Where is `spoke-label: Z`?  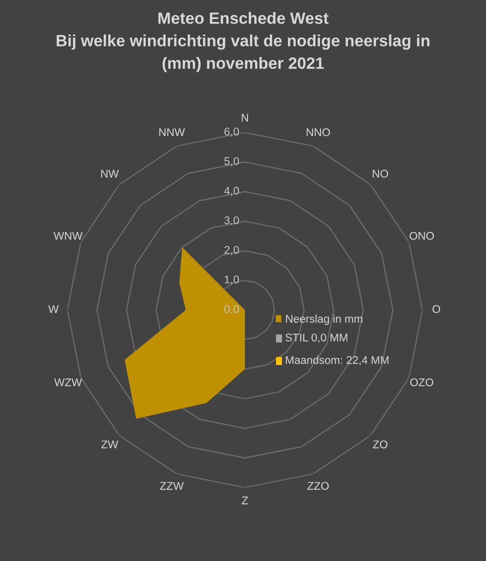
spoke-label: Z is located at coordinates (245, 500).